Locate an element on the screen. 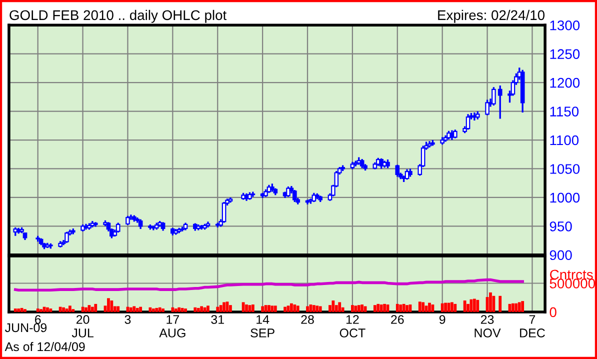 This screenshot has width=597, height=359. text: JUN-09 is located at coordinates (25, 327).